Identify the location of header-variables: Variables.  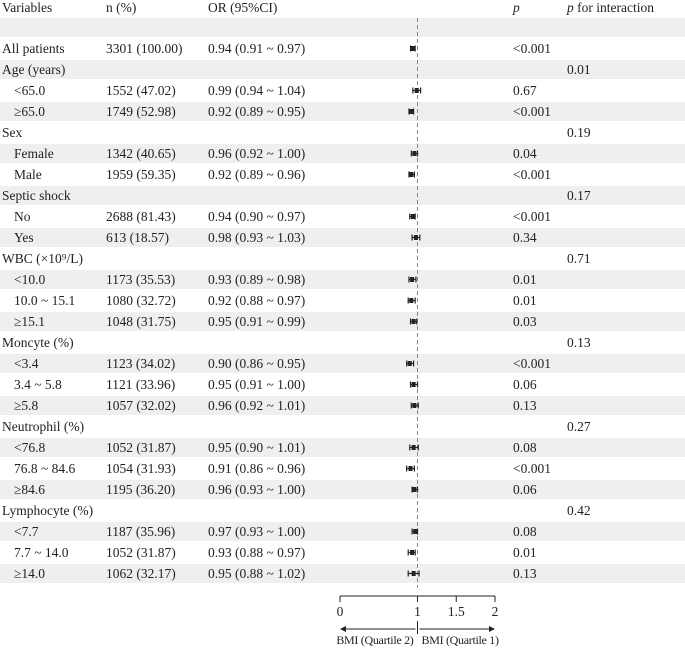
(27, 7).